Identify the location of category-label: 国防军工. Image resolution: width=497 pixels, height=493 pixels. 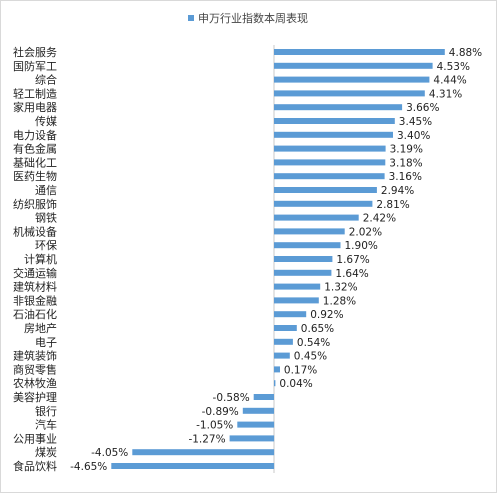
(35, 66).